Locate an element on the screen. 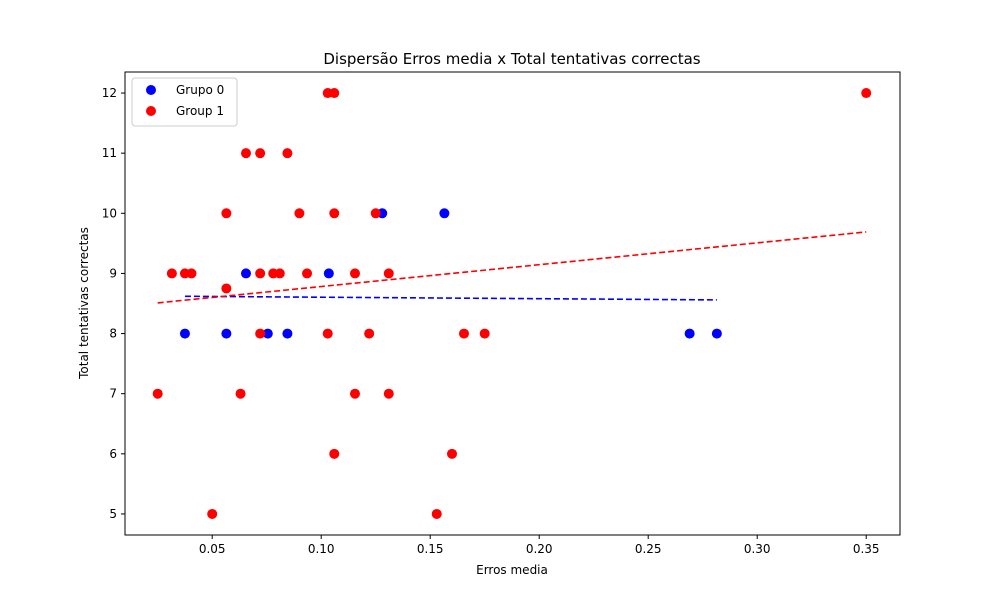 The height and width of the screenshot is (600, 1000). legend: Grupo 0 Group 1 is located at coordinates (184, 102).